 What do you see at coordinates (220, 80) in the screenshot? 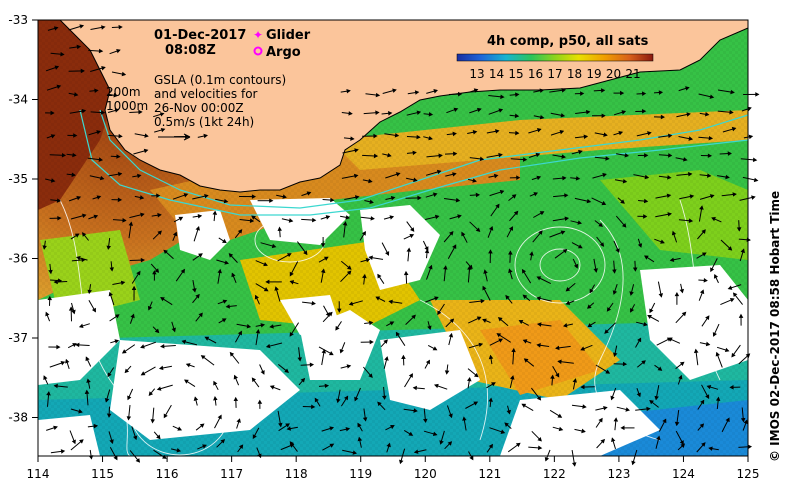
I see `annotation-line-1: GSLA (0.1m contours)` at bounding box center [220, 80].